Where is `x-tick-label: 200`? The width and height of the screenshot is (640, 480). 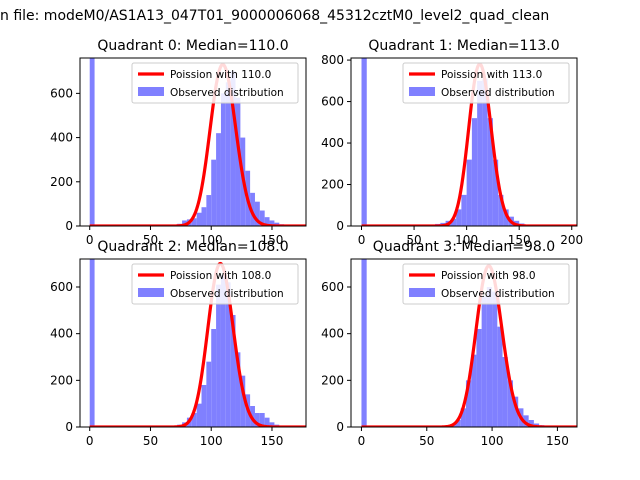
x-tick-label: 200 is located at coordinates (571, 240).